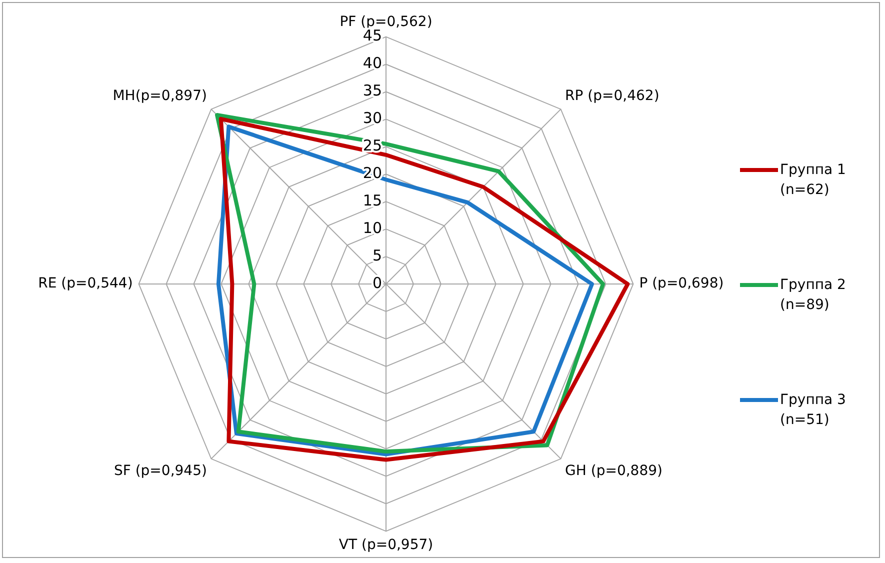 The image size is (885, 563). Describe the element at coordinates (377, 255) in the screenshot. I see `y-tick-label: 5` at that location.